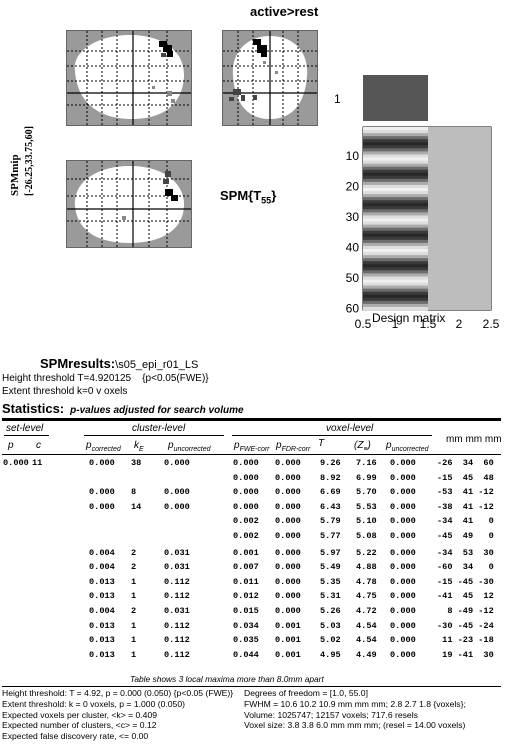 The width and height of the screenshot is (505, 749). Describe the element at coordinates (366, 506) in the screenshot. I see `table-cell: 5.53` at that location.